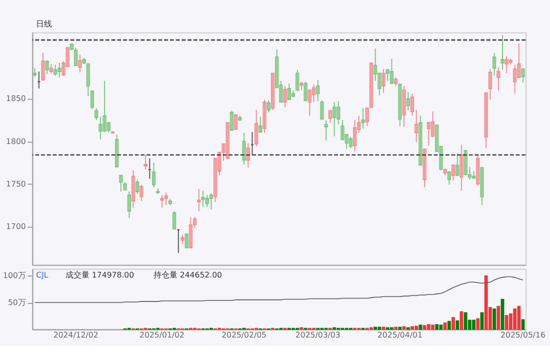 The width and height of the screenshot is (550, 360). I want to click on y-tick-label: 50万, so click(17, 302).